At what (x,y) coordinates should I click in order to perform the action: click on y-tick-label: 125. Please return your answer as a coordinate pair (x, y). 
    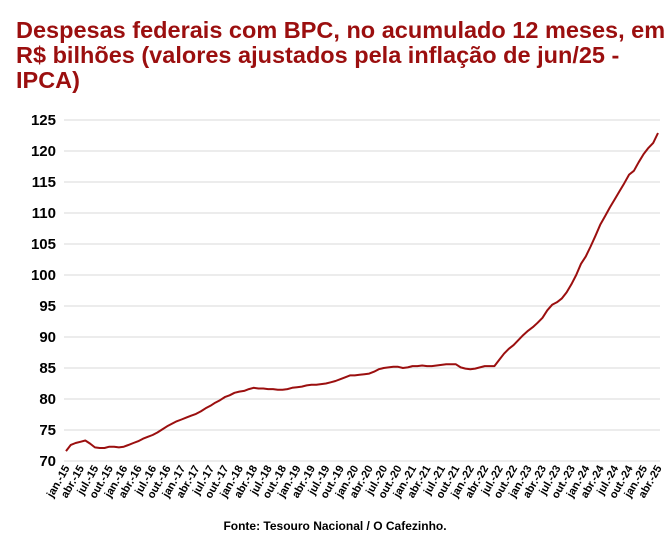
    Looking at the image, I should click on (43, 120).